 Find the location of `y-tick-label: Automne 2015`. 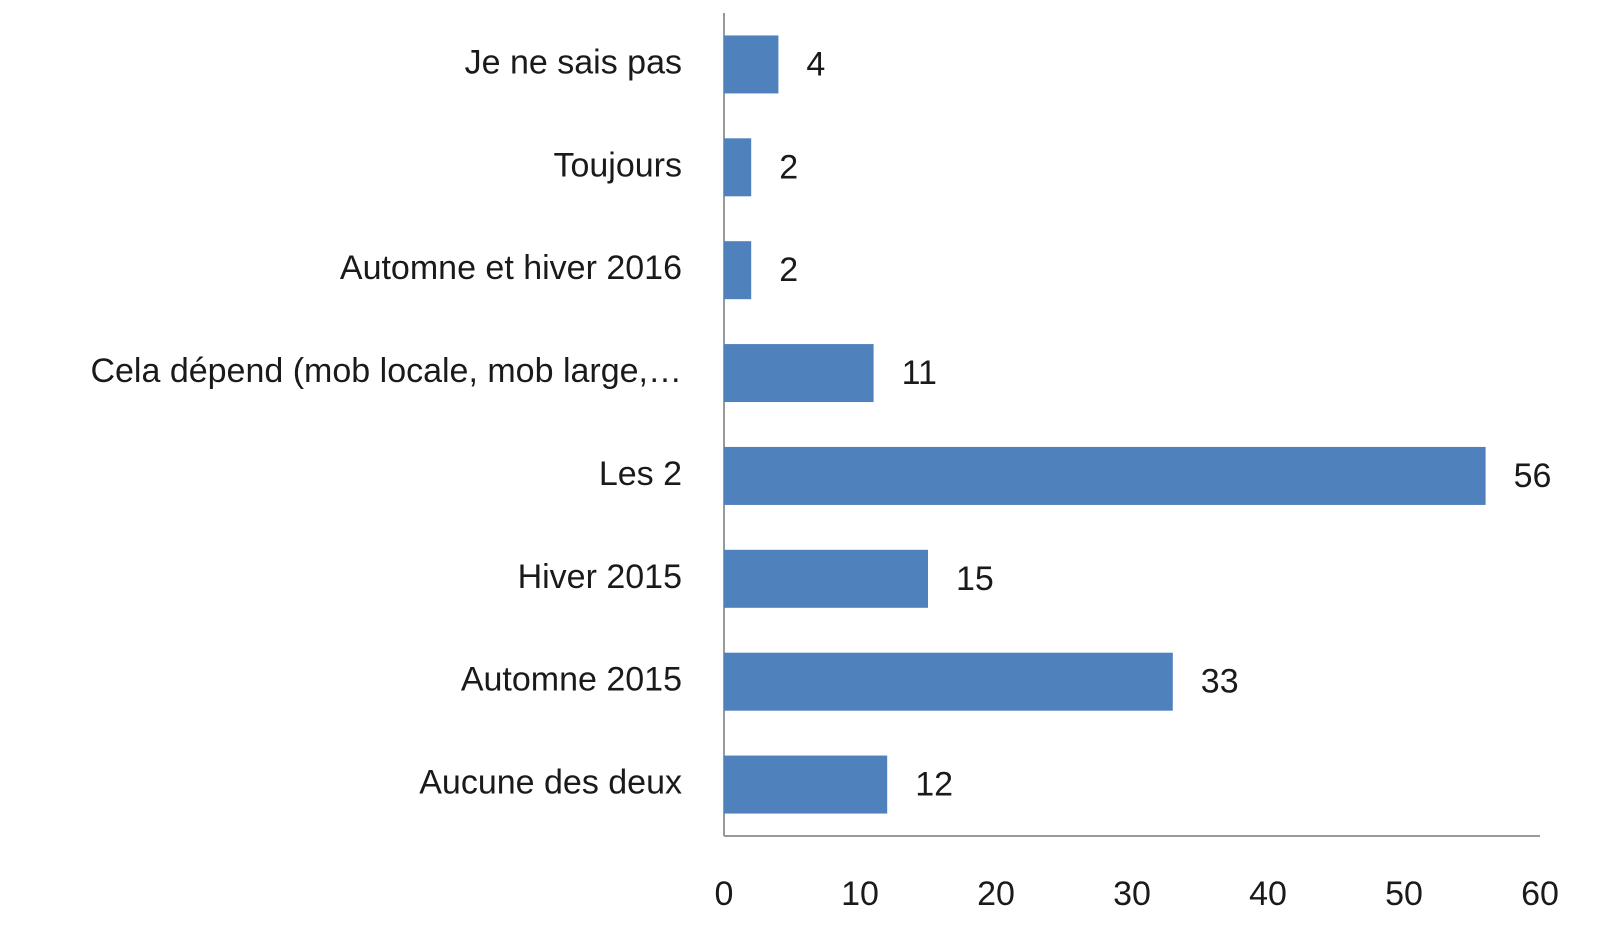

y-tick-label: Automne 2015 is located at coordinates (571, 680).